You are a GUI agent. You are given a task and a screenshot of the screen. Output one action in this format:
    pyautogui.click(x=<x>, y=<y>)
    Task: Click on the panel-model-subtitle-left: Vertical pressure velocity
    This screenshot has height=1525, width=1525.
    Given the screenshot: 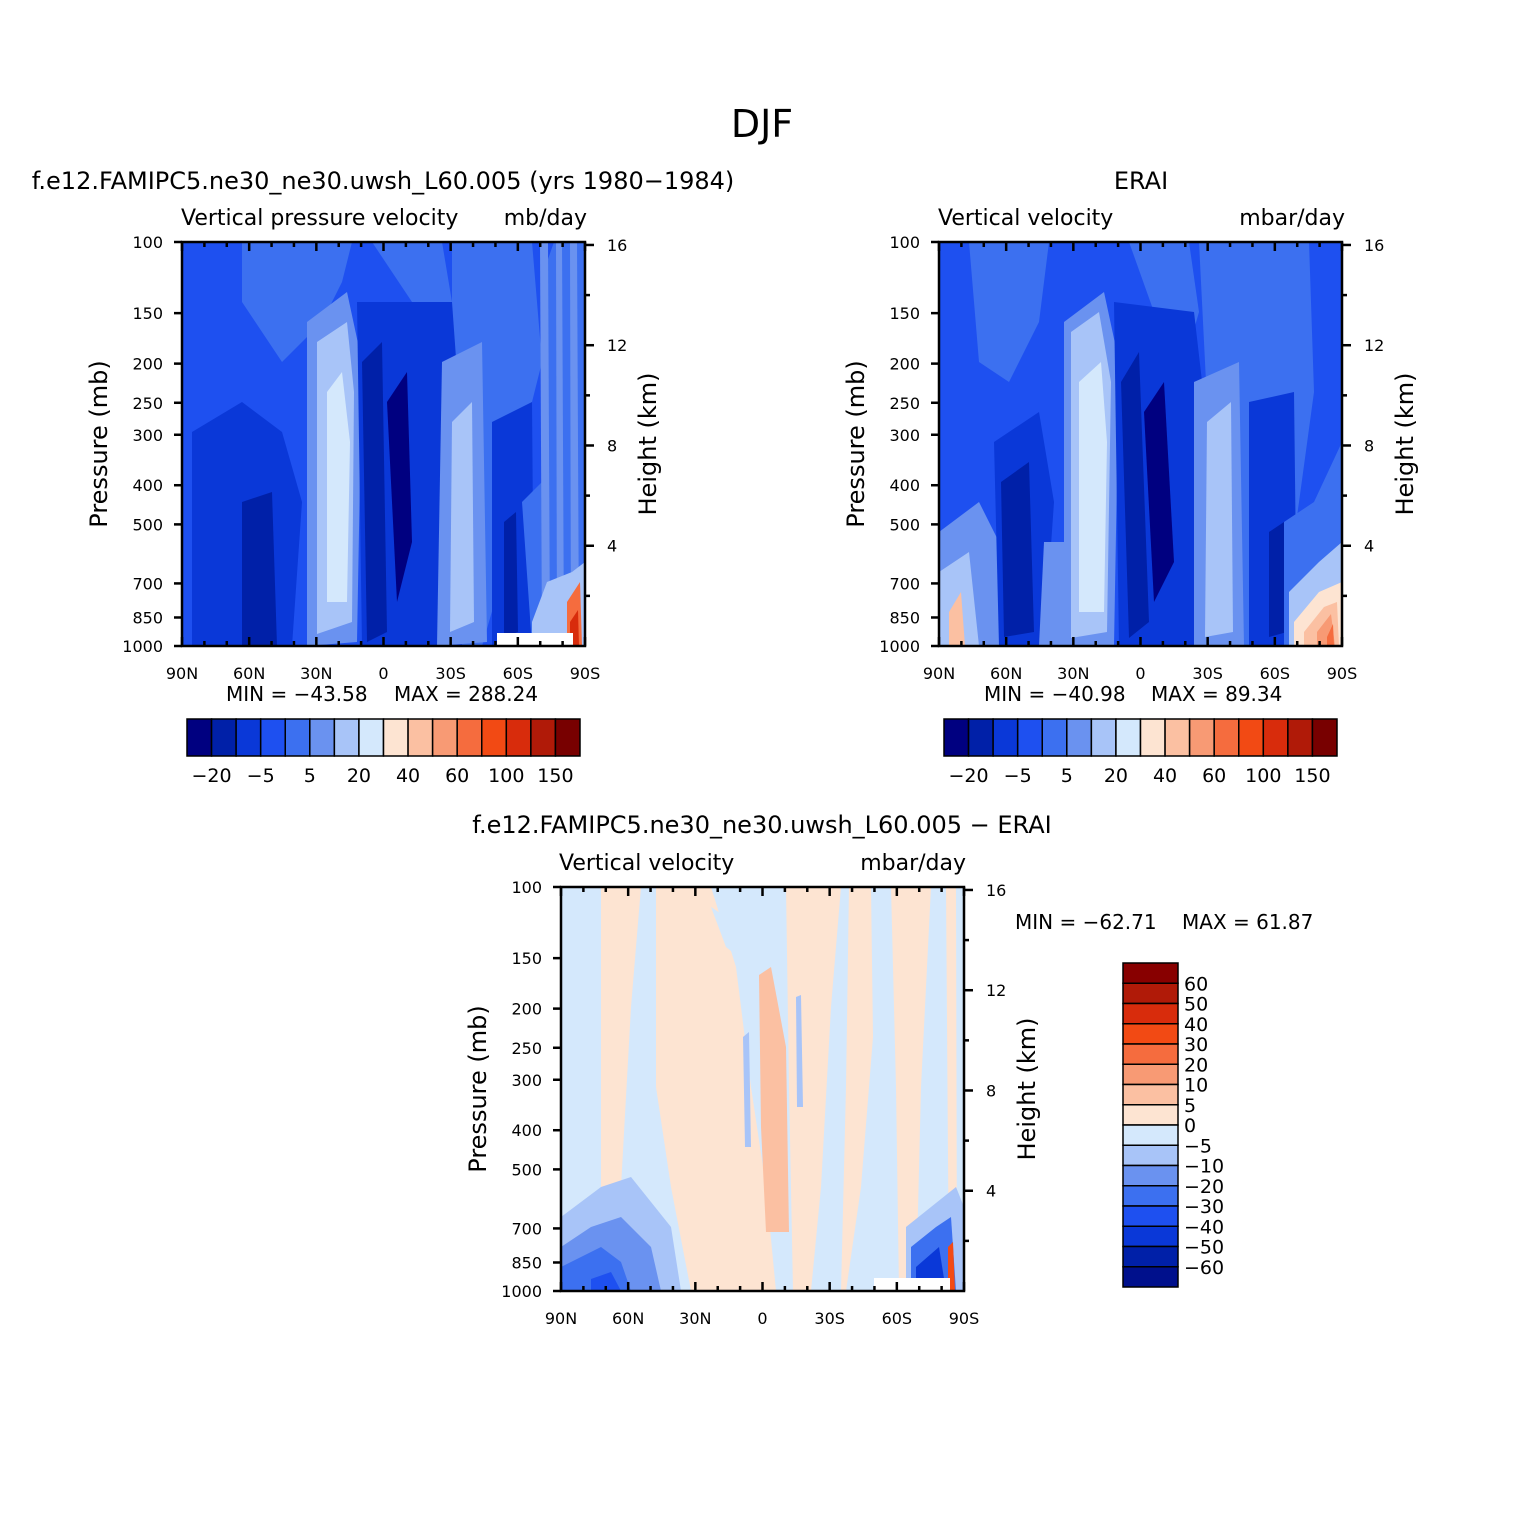 What is the action you would take?
    pyautogui.click(x=319, y=218)
    